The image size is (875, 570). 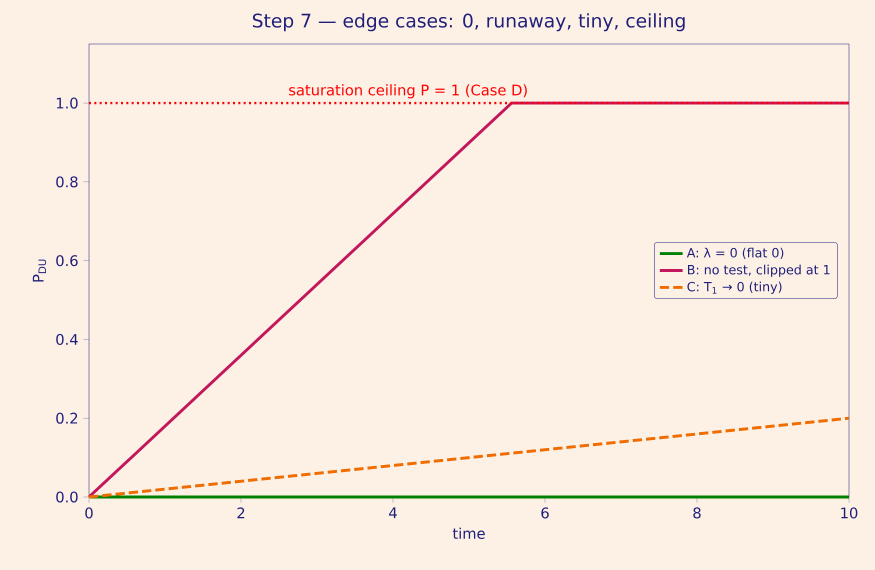 What do you see at coordinates (759, 270) in the screenshot?
I see `legend-label: B: no test, clipped at 1` at bounding box center [759, 270].